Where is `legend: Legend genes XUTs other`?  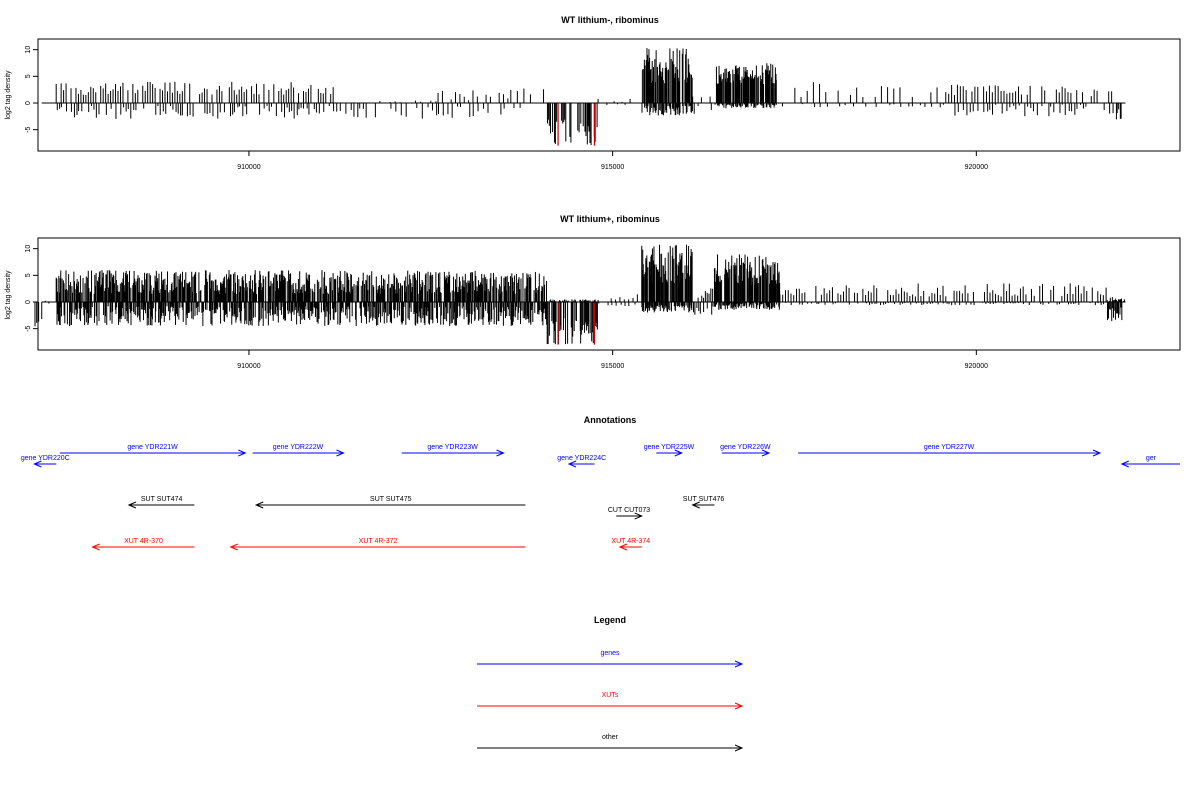 legend: Legend genes XUTs other is located at coordinates (610, 683).